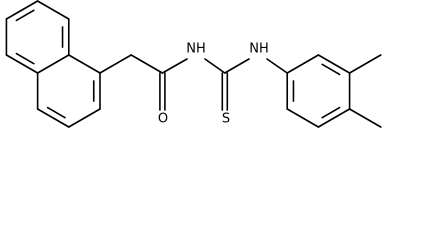 This screenshot has height=240, width=422. I want to click on atom-label: S, so click(226, 119).